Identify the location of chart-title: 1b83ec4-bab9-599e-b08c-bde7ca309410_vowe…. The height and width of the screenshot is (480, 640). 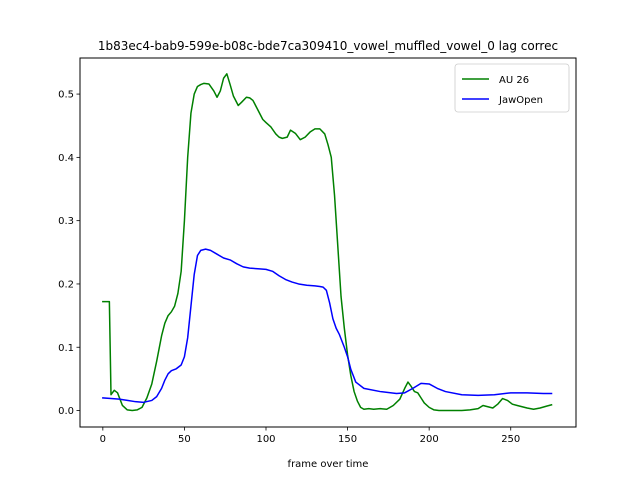
(328, 46).